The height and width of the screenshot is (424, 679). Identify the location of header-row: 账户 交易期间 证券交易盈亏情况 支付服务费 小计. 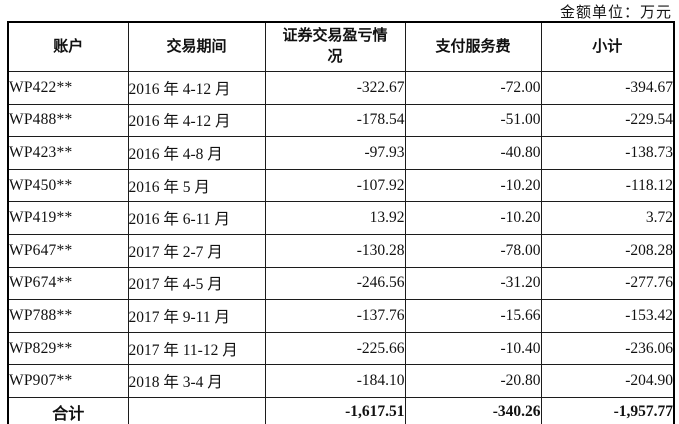
(341, 46).